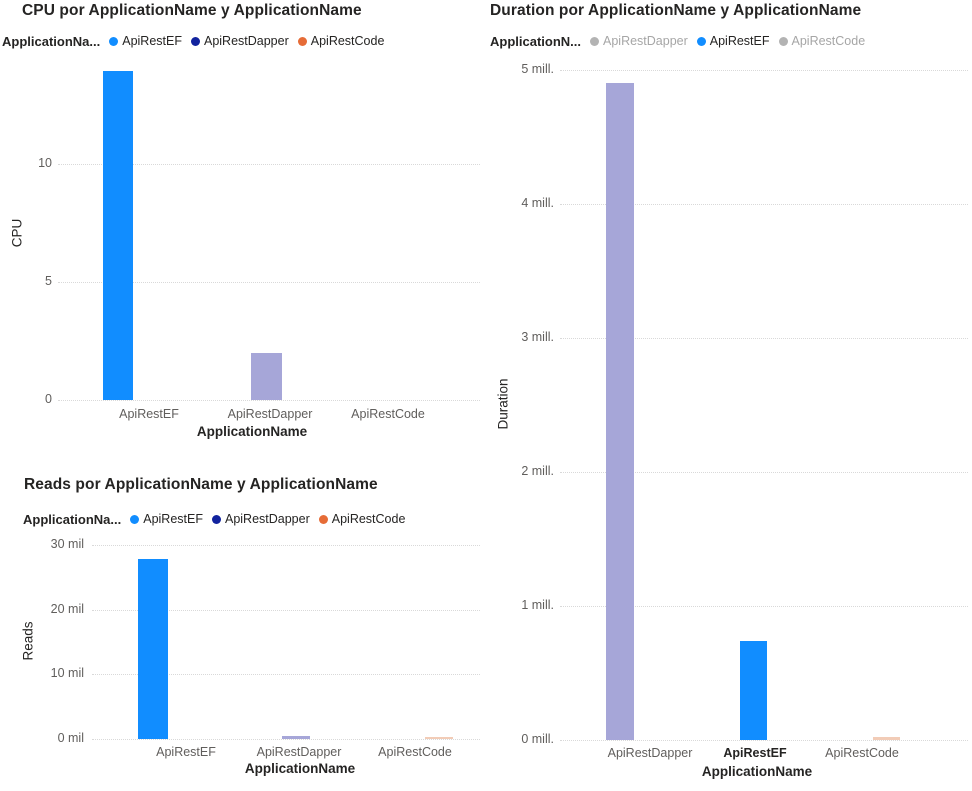  I want to click on y-tick-label: 10 mil, so click(67, 673).